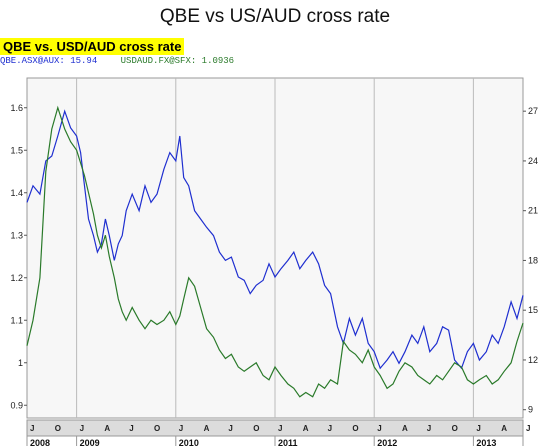  I want to click on legend-usdaud-value: 1.0936, so click(218, 61).